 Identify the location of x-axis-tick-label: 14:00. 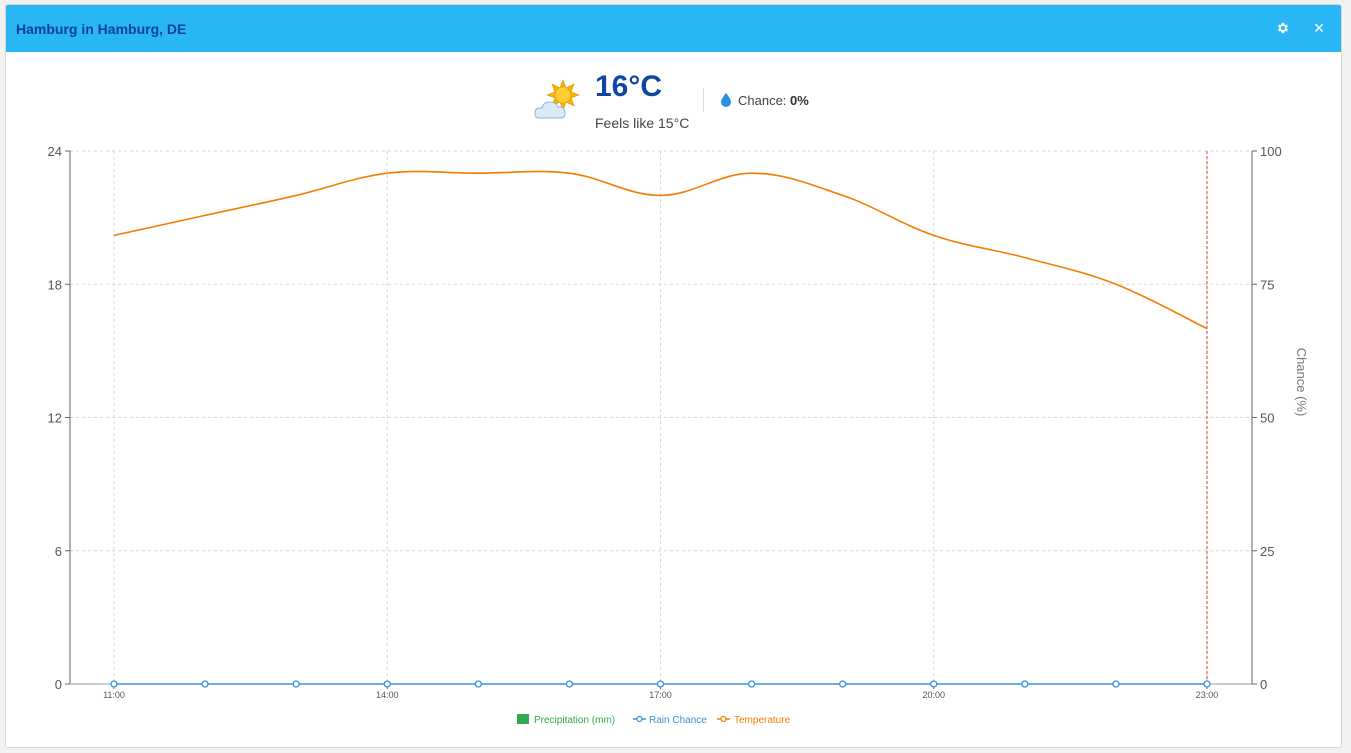
(387, 695).